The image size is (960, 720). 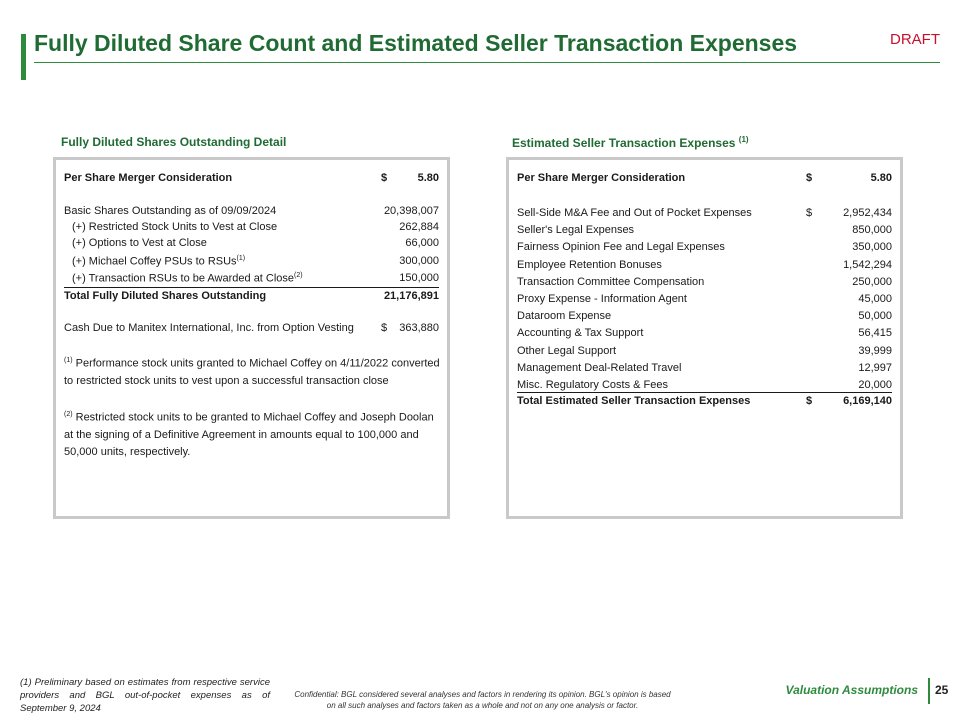 I want to click on per-share-currency: $, so click(x=384, y=178).